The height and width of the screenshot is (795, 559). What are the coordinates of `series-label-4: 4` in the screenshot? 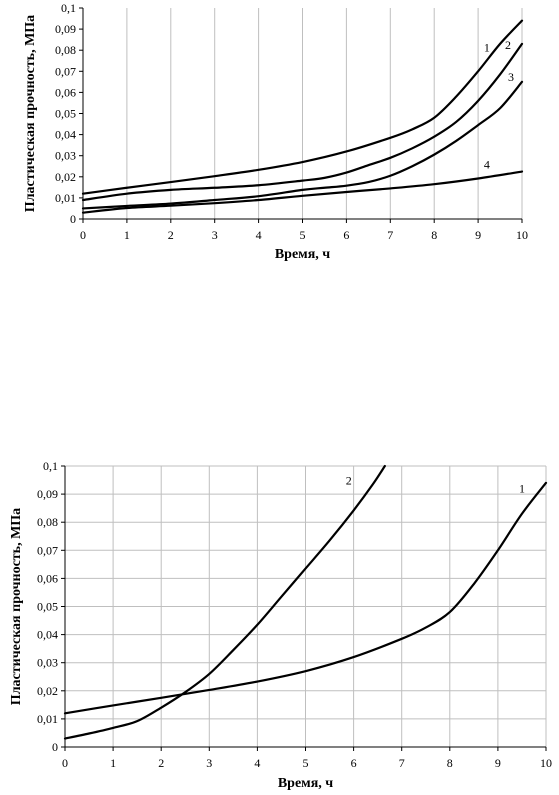 It's located at (487, 164).